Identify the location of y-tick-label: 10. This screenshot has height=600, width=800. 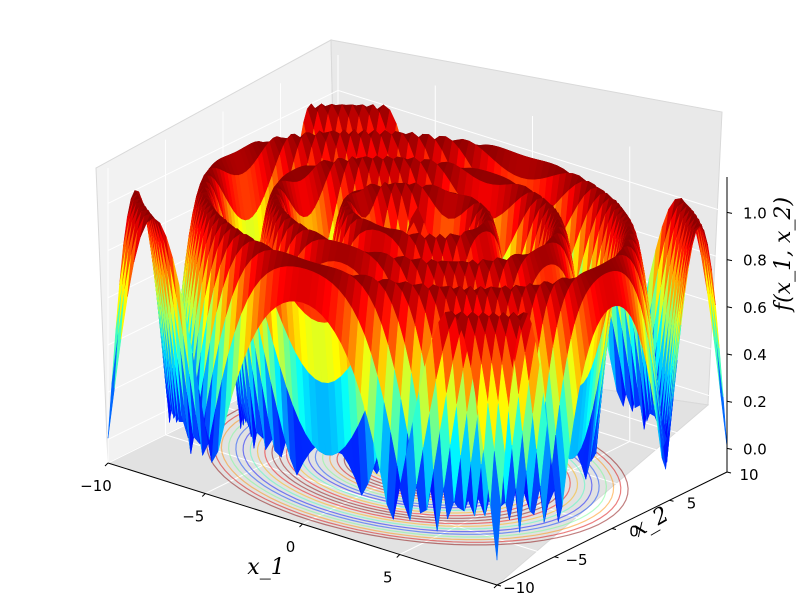
(748, 475).